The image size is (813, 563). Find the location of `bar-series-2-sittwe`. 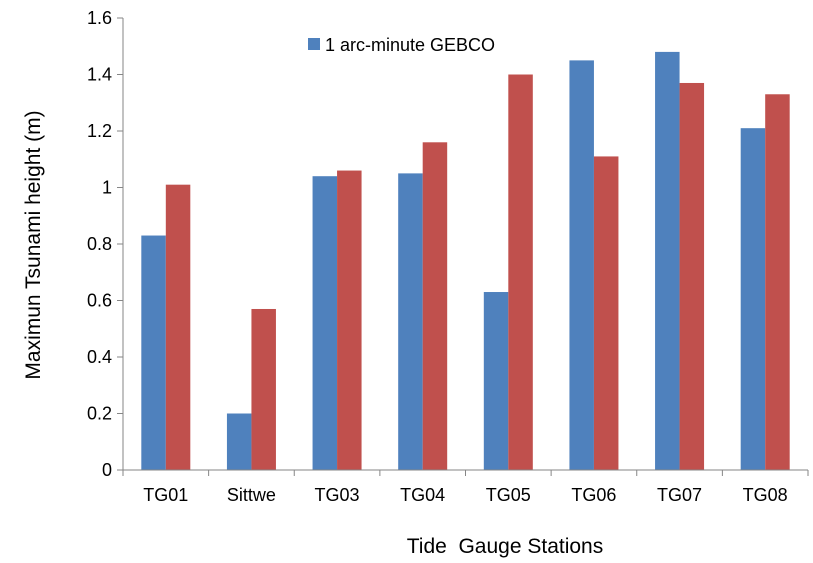

bar-series-2-sittwe is located at coordinates (263, 389).